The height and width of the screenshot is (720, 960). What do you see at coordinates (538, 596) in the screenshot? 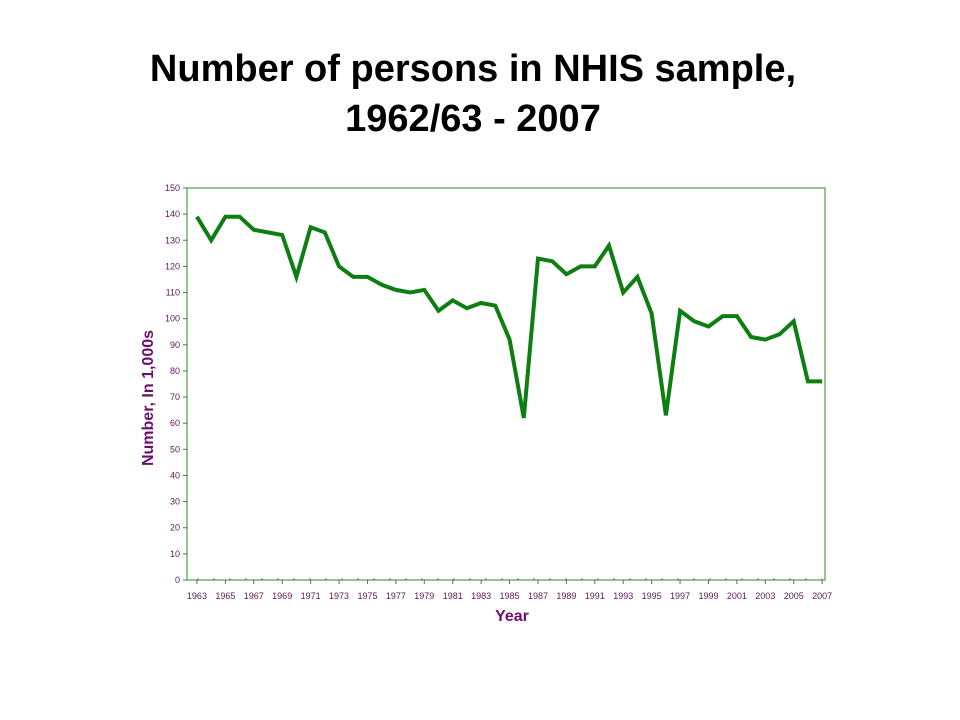
I see `x-tick-label: 1987` at bounding box center [538, 596].